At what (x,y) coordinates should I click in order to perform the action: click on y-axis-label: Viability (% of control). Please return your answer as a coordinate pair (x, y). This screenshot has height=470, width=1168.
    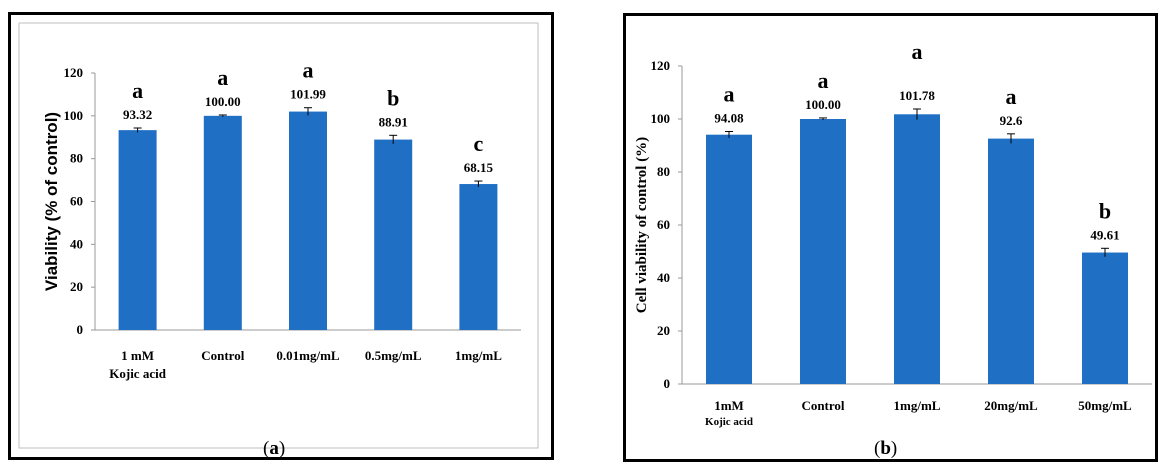
    Looking at the image, I should click on (51, 201).